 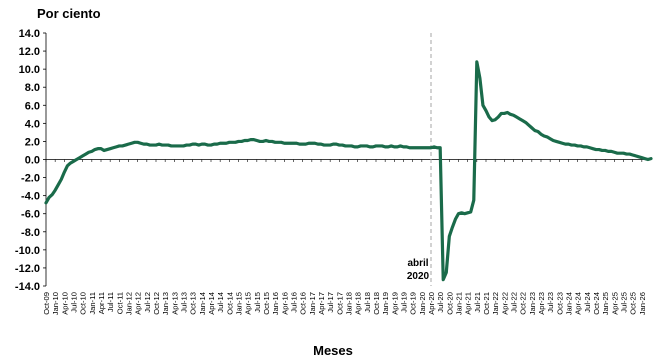 I want to click on x-tick-label: Apr-12, so click(x=138, y=303).